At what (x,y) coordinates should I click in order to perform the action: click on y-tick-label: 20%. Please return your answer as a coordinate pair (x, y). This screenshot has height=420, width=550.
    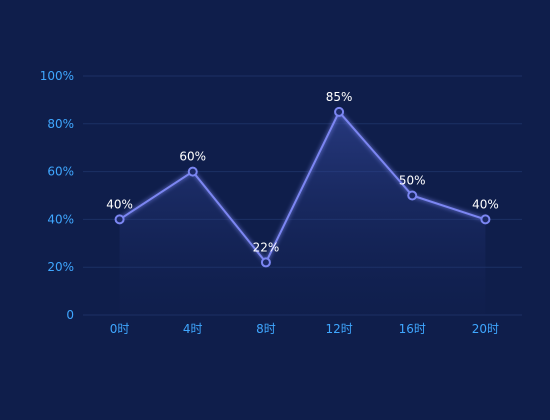
    Looking at the image, I should click on (60, 267).